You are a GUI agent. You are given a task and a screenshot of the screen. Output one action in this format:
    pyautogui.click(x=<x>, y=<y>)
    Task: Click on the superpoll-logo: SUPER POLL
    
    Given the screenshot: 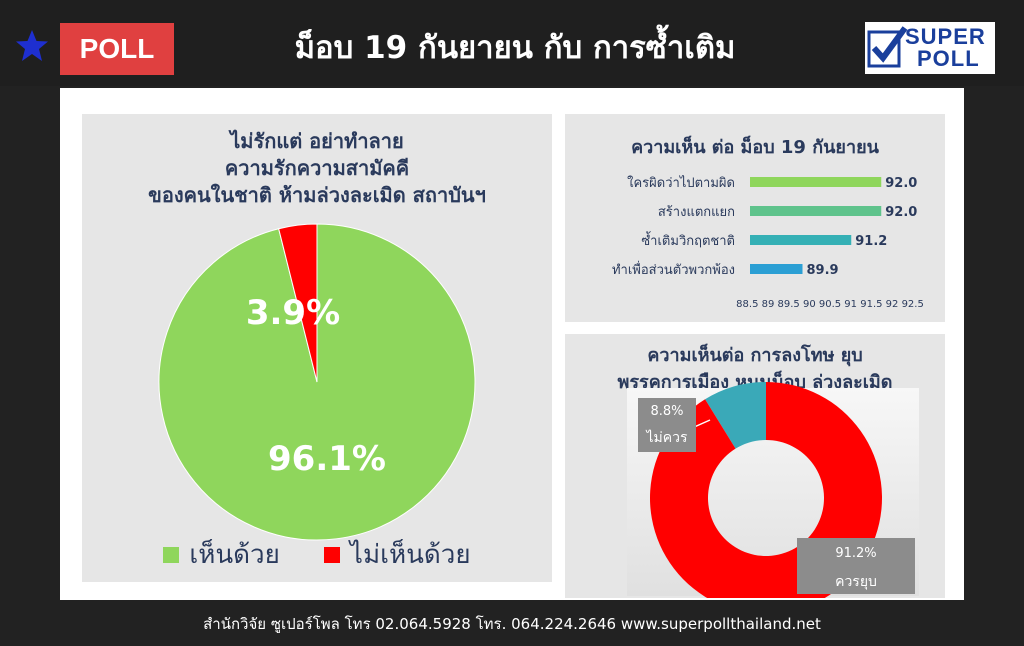 What is the action you would take?
    pyautogui.click(x=930, y=48)
    